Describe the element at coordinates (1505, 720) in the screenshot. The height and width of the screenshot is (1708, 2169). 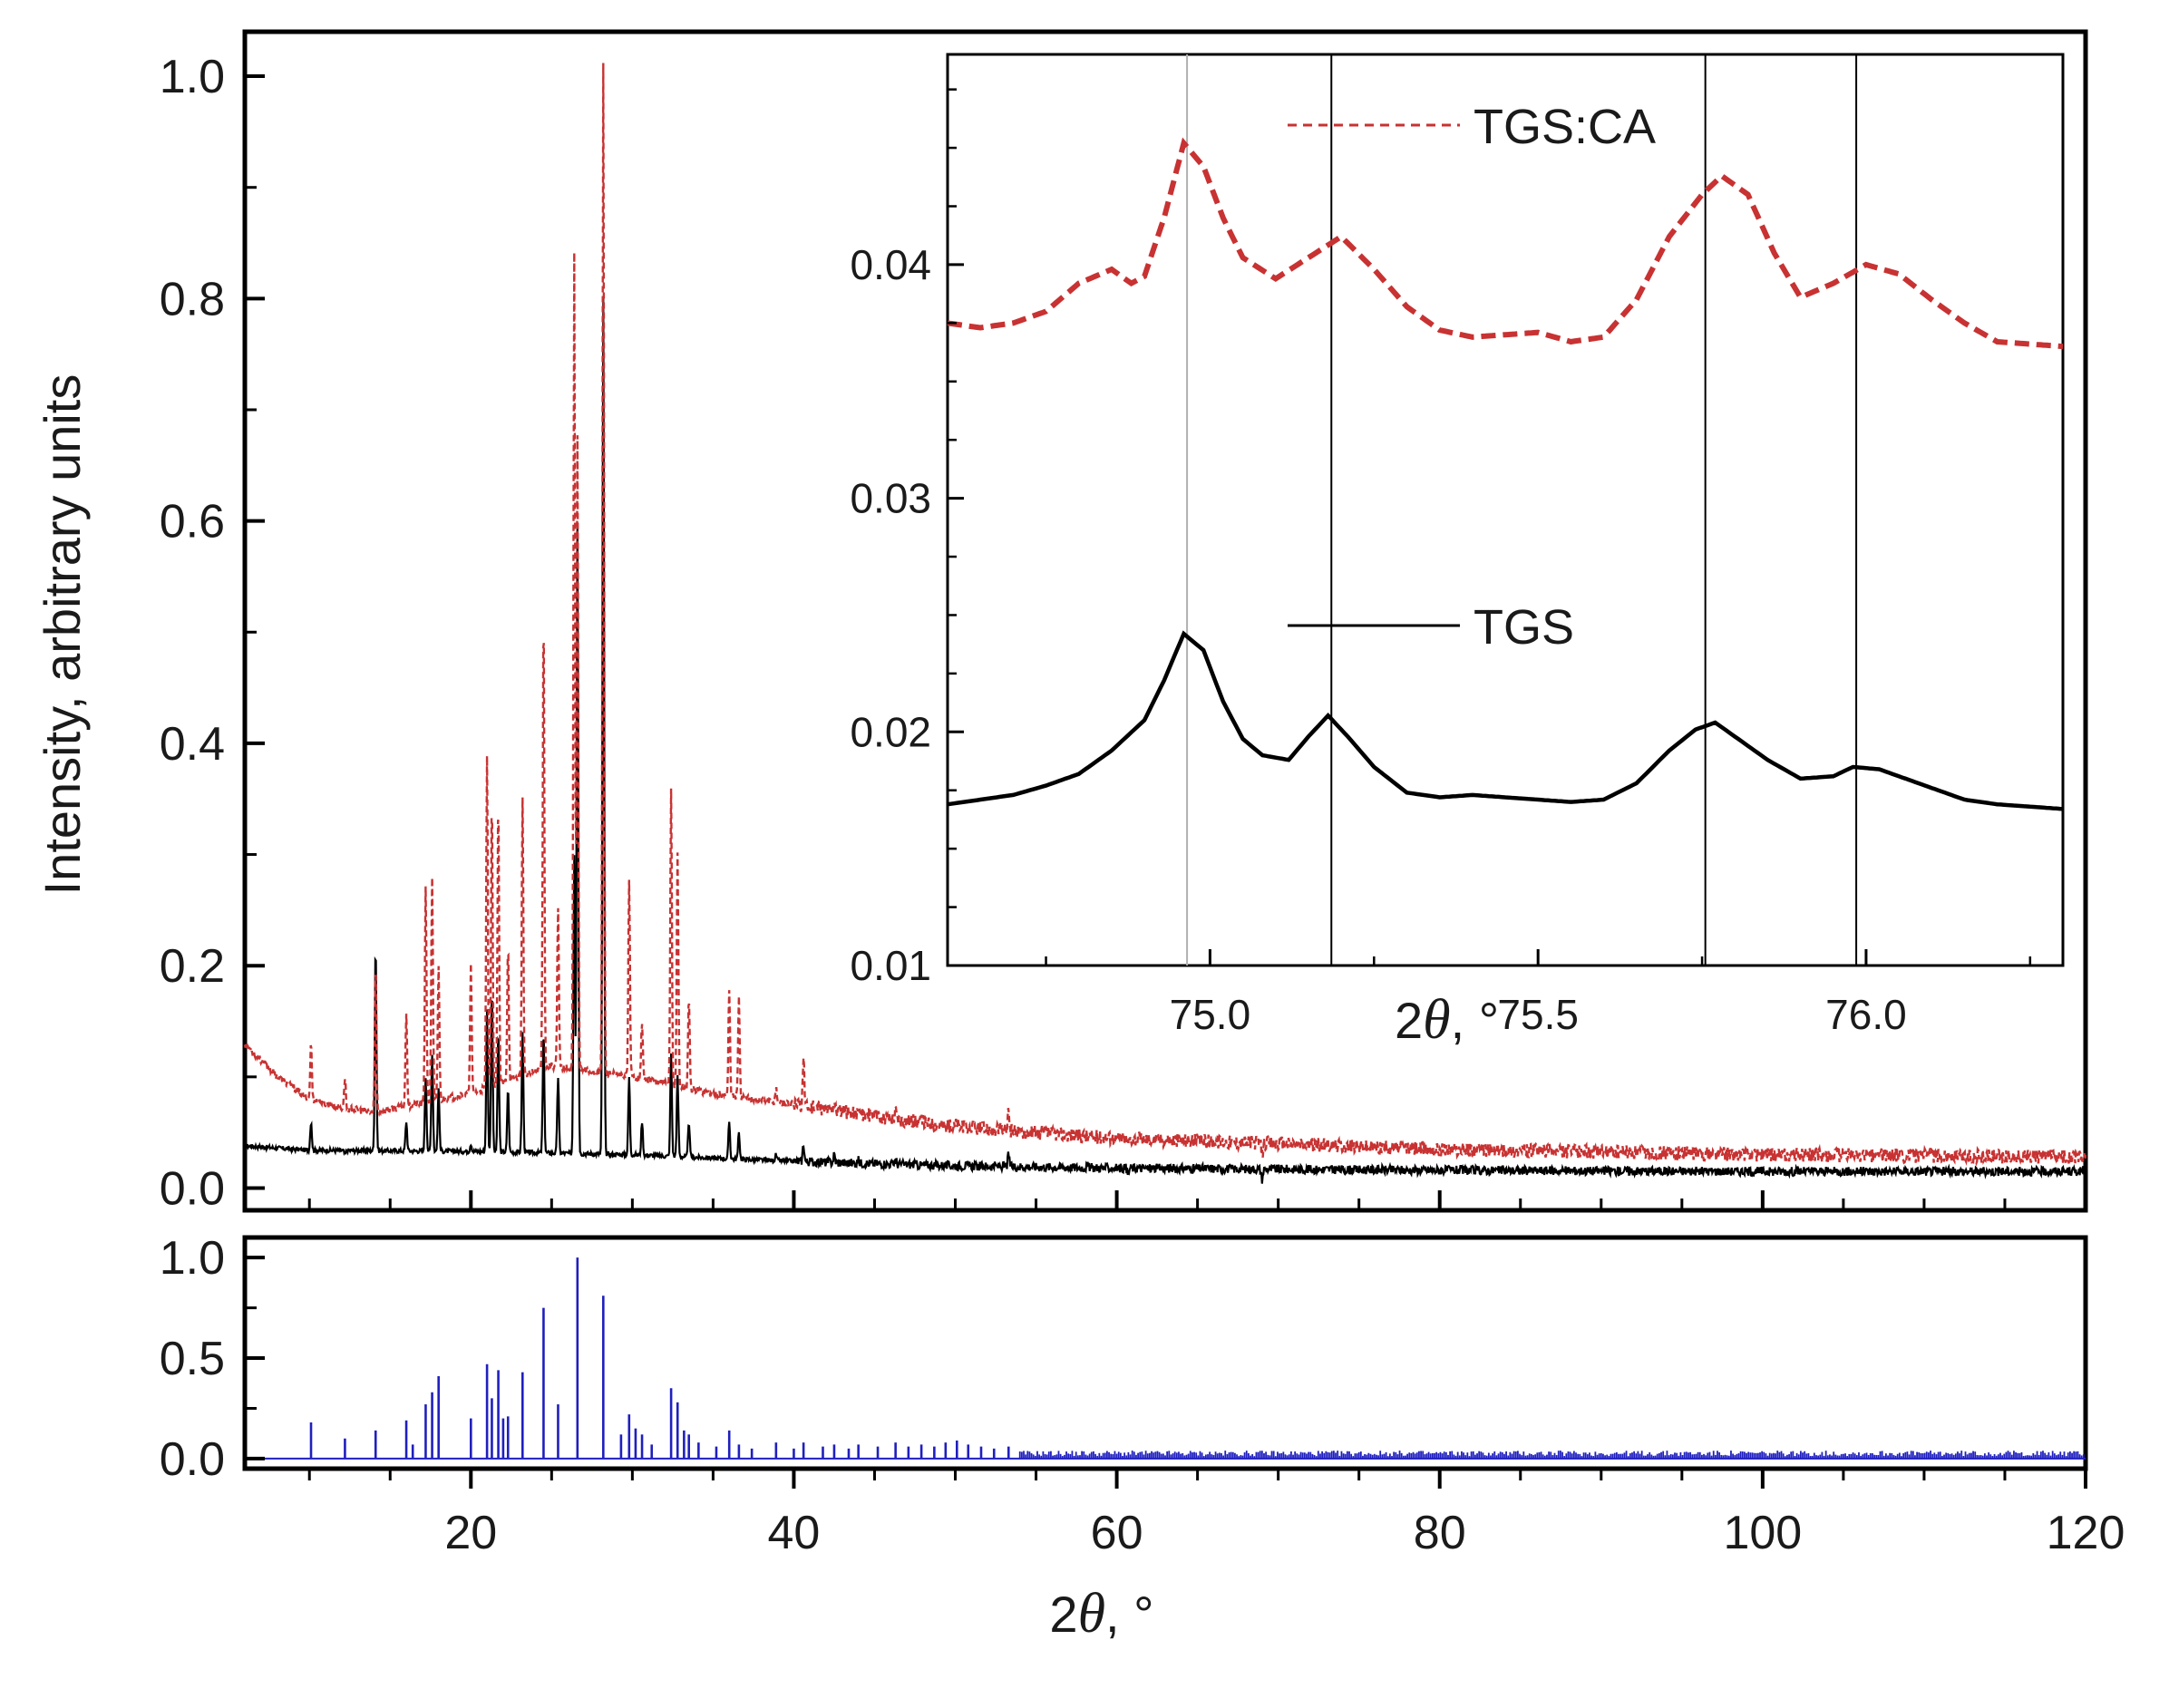
I see `inset-series-line-tgs` at that location.